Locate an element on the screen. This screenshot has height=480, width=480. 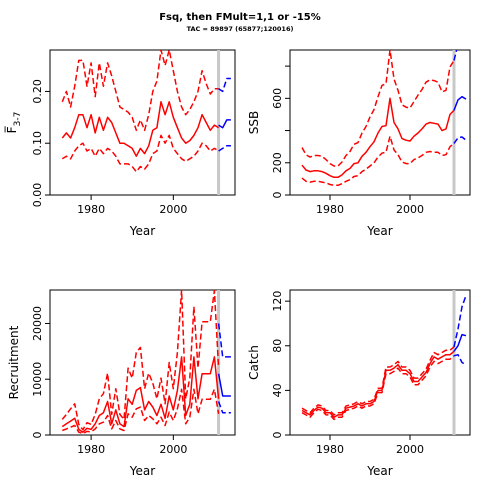
recruitment-plot-frame is located at coordinates (142, 362).